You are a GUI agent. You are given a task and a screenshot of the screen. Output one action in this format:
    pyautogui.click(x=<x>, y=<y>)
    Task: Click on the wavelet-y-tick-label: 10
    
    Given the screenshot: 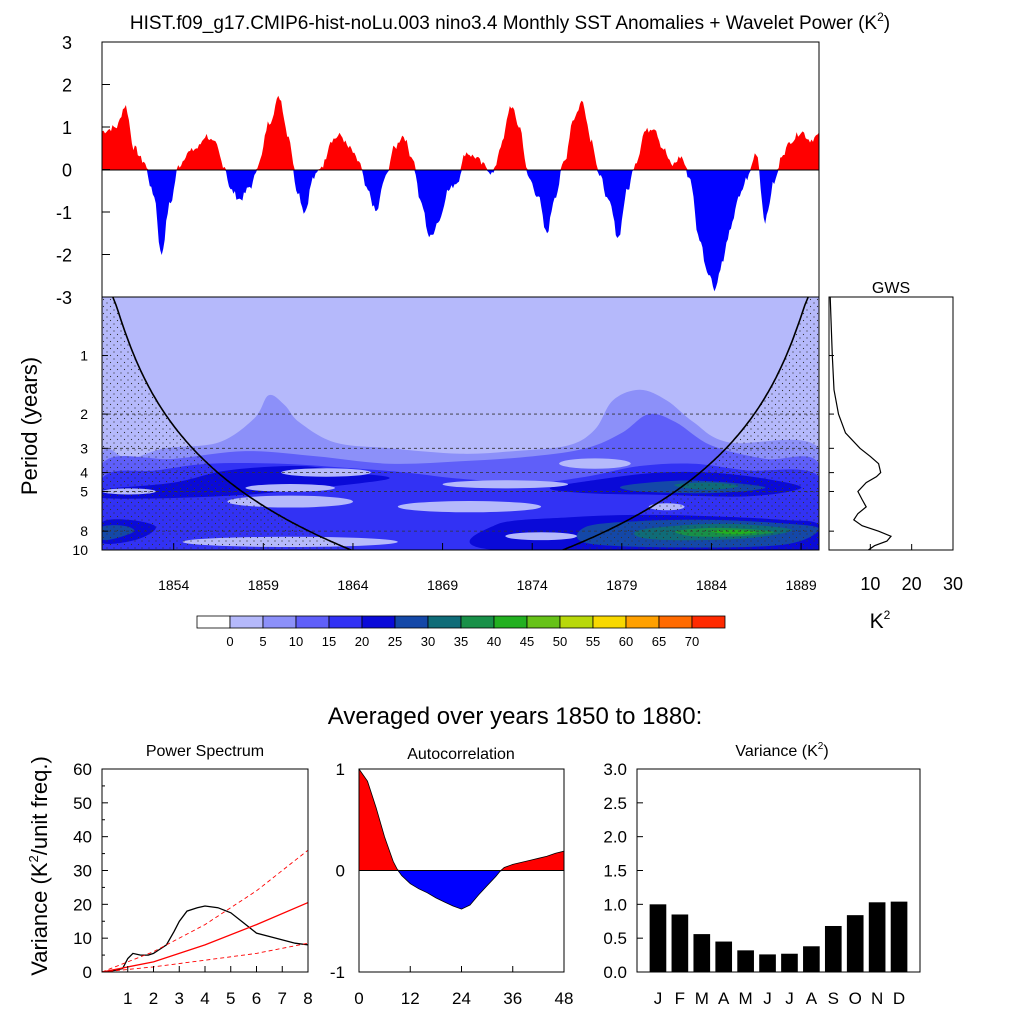 What is the action you would take?
    pyautogui.click(x=80, y=550)
    